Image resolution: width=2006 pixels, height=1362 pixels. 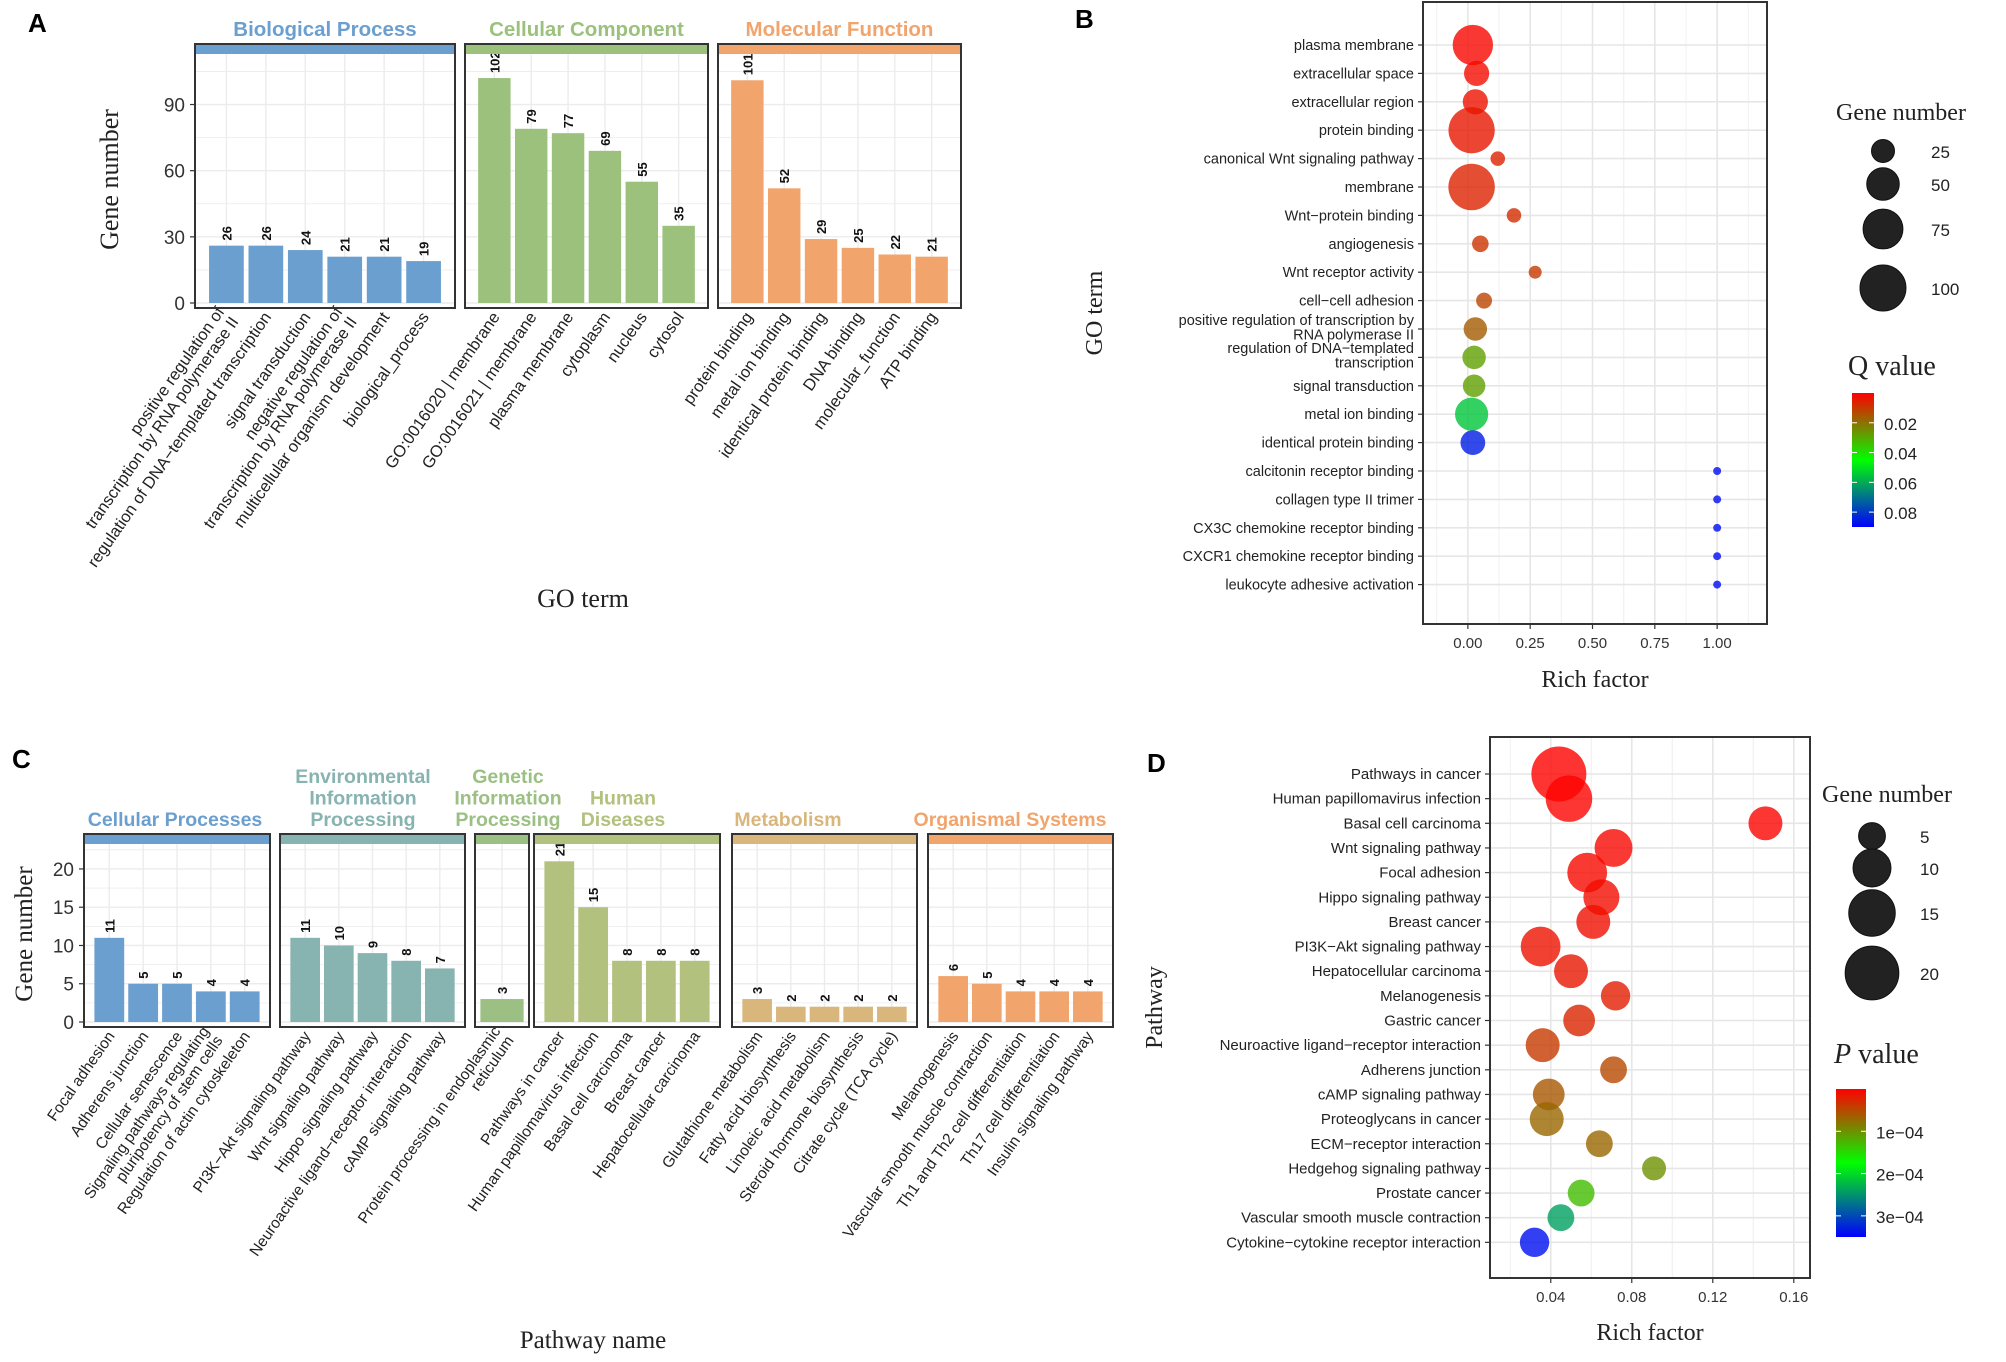 I want to click on bar-value-label: 8, so click(x=661, y=952).